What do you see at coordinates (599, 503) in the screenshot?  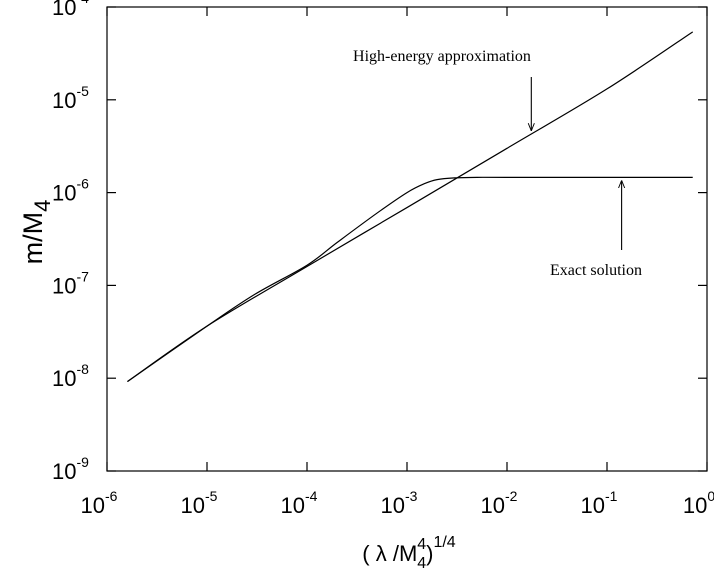 I see `x-tick-label: 10⁻¹` at bounding box center [599, 503].